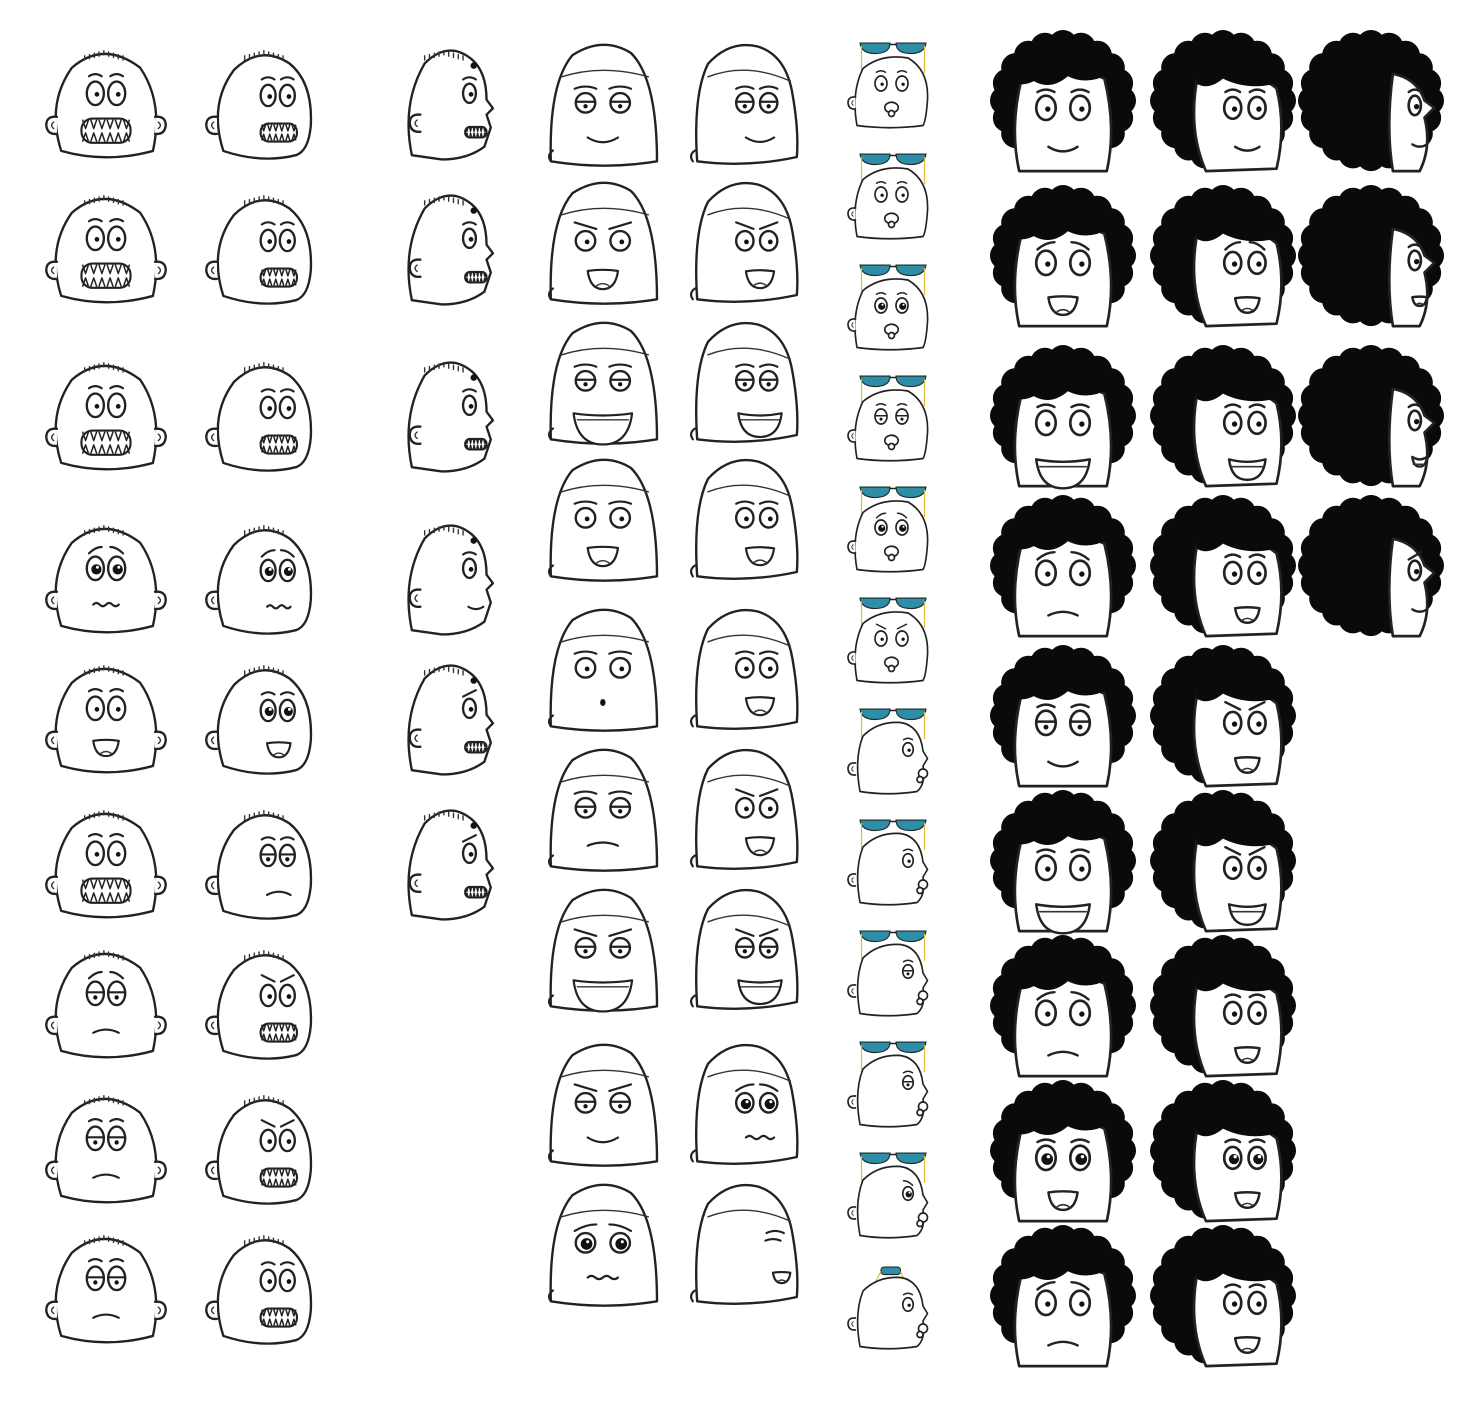  I want to click on stubble-hair-bald-kid-front-smug, so click(106, 1289).